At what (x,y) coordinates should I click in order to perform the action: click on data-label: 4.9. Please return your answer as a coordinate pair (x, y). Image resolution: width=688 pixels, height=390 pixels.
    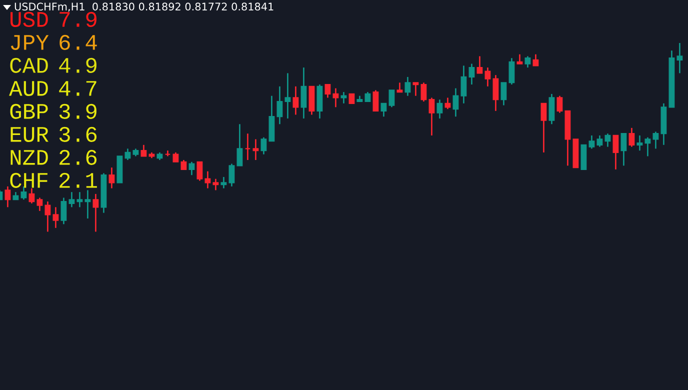
    Looking at the image, I should click on (77, 65).